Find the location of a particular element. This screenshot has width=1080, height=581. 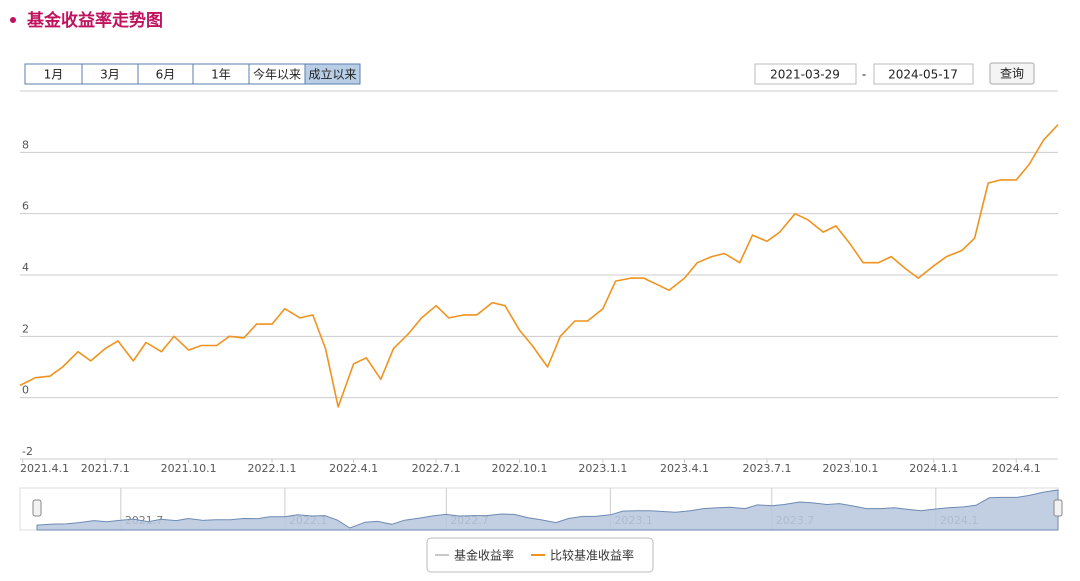

query-label: 查询 is located at coordinates (1012, 74).